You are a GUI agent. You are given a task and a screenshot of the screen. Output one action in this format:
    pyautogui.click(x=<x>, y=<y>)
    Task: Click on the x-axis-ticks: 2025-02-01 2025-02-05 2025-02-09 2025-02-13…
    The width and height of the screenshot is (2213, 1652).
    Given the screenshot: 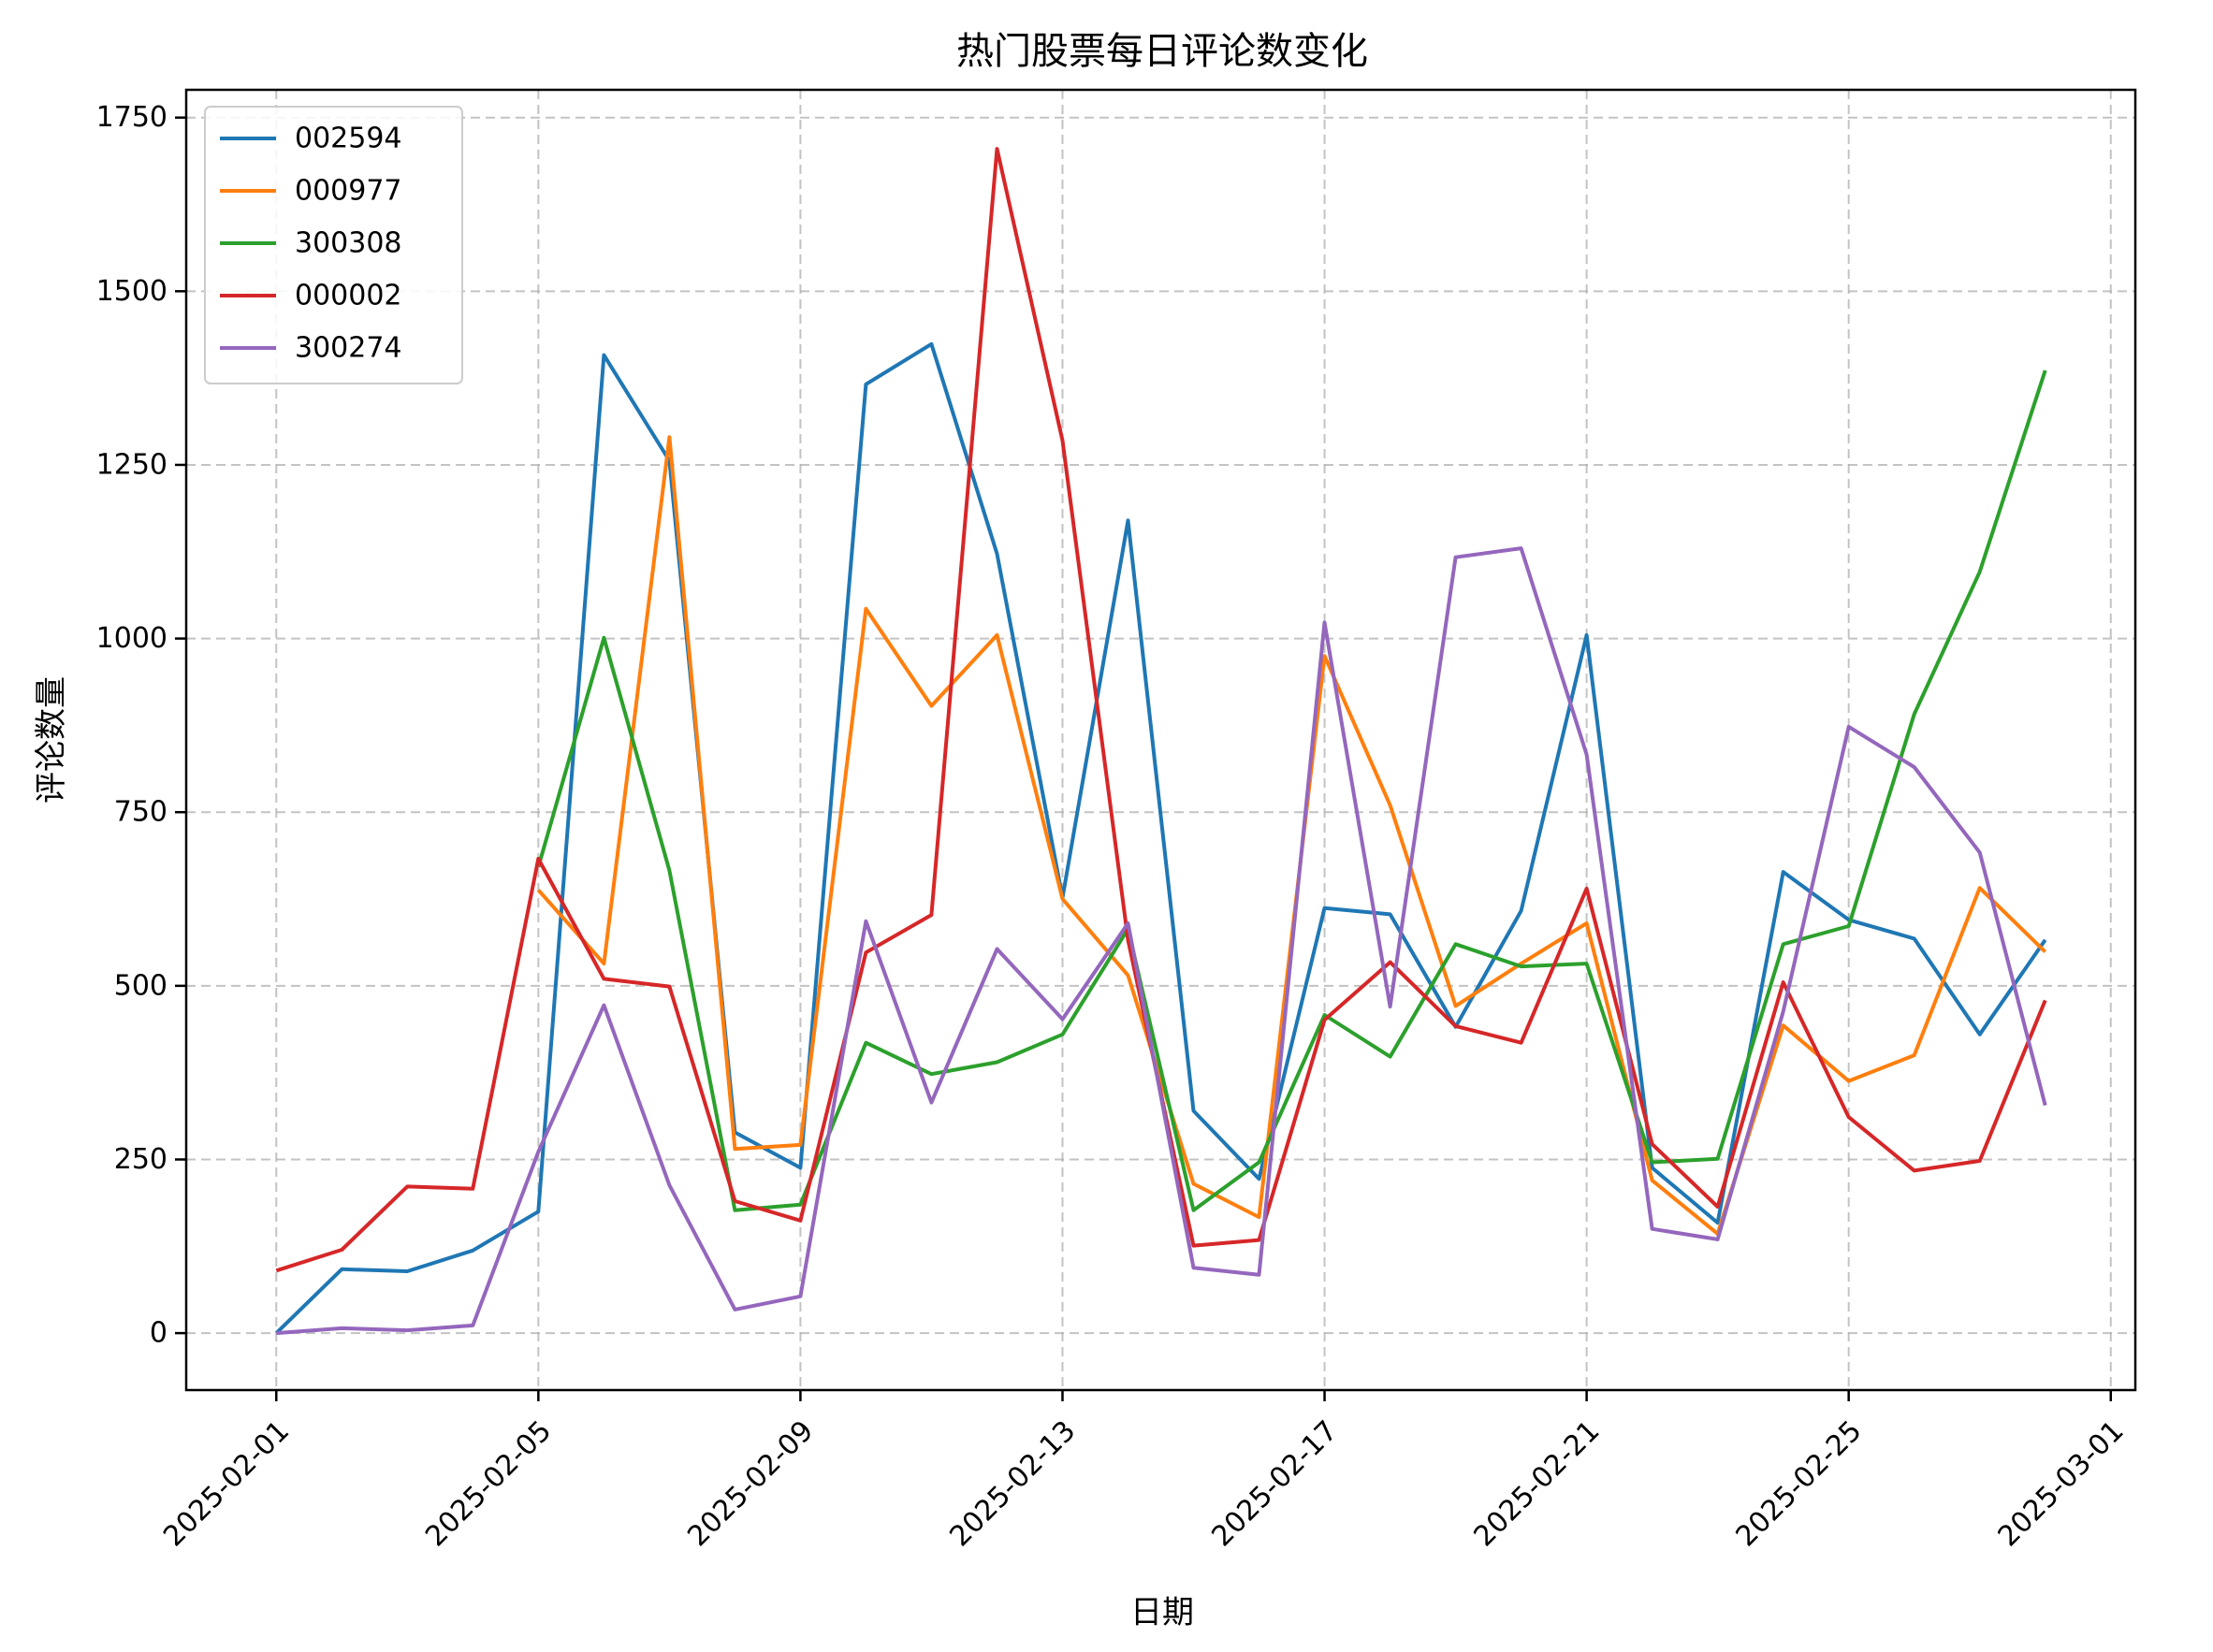 What is the action you would take?
    pyautogui.click(x=1144, y=1471)
    